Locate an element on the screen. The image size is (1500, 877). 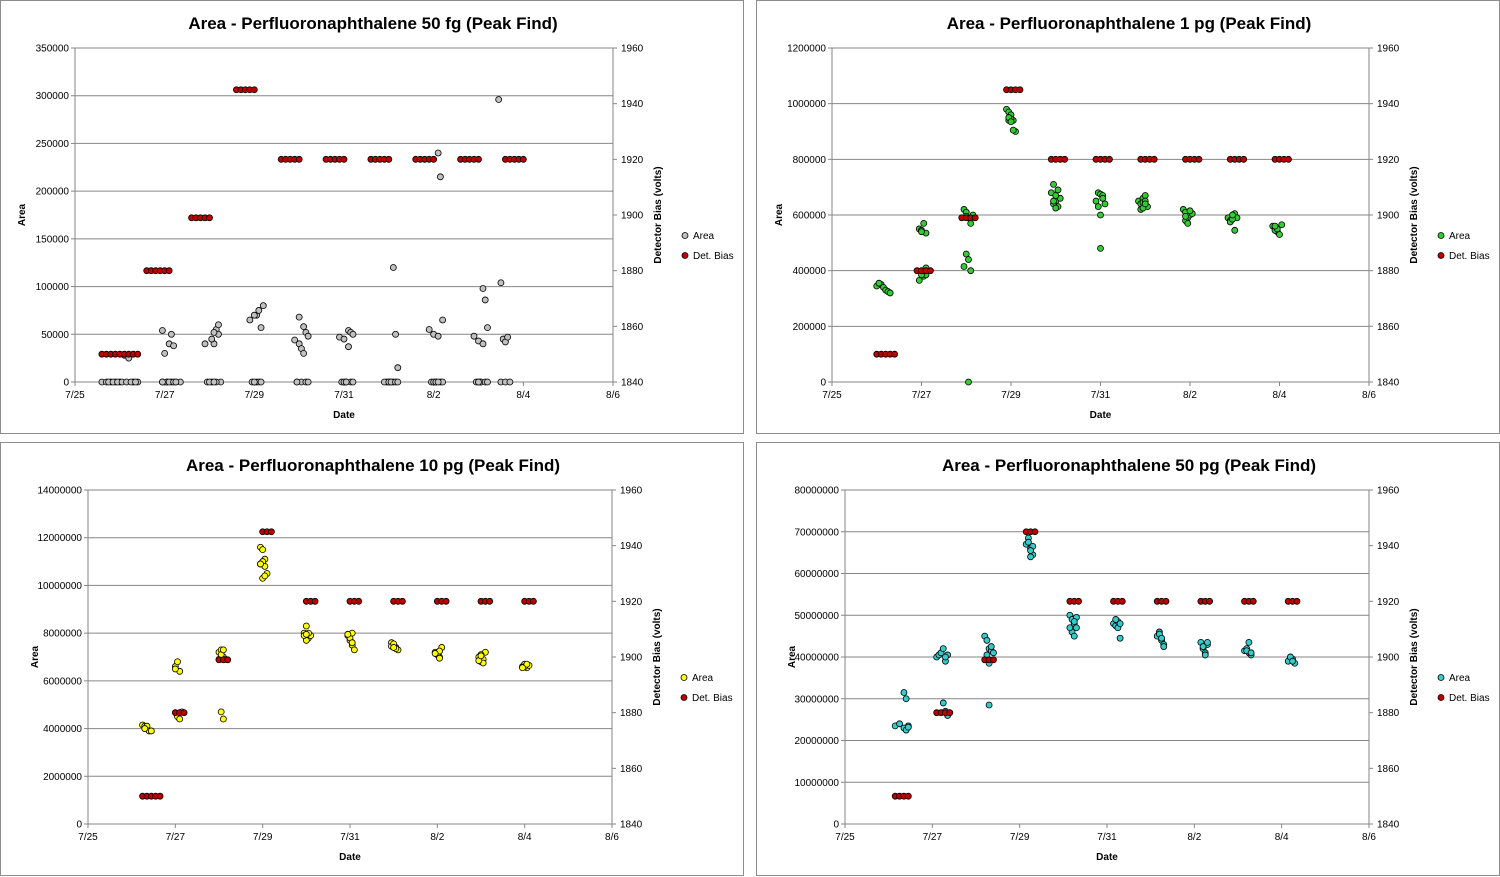
y2-tick-label: 1960 is located at coordinates (632, 49).